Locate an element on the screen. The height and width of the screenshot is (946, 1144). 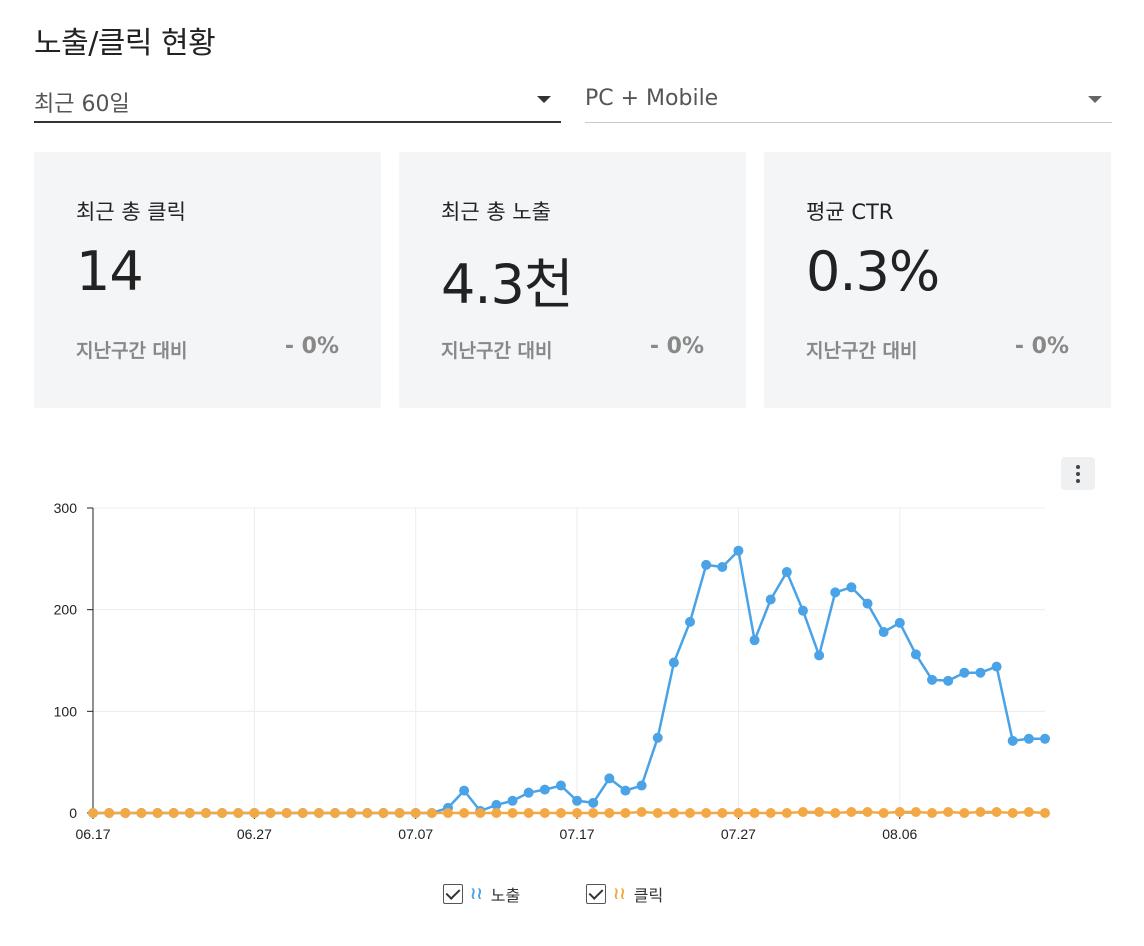
average-ctr-card: 평균 CTR 0.3% 지난구간 대비 - 0% is located at coordinates (937, 280).